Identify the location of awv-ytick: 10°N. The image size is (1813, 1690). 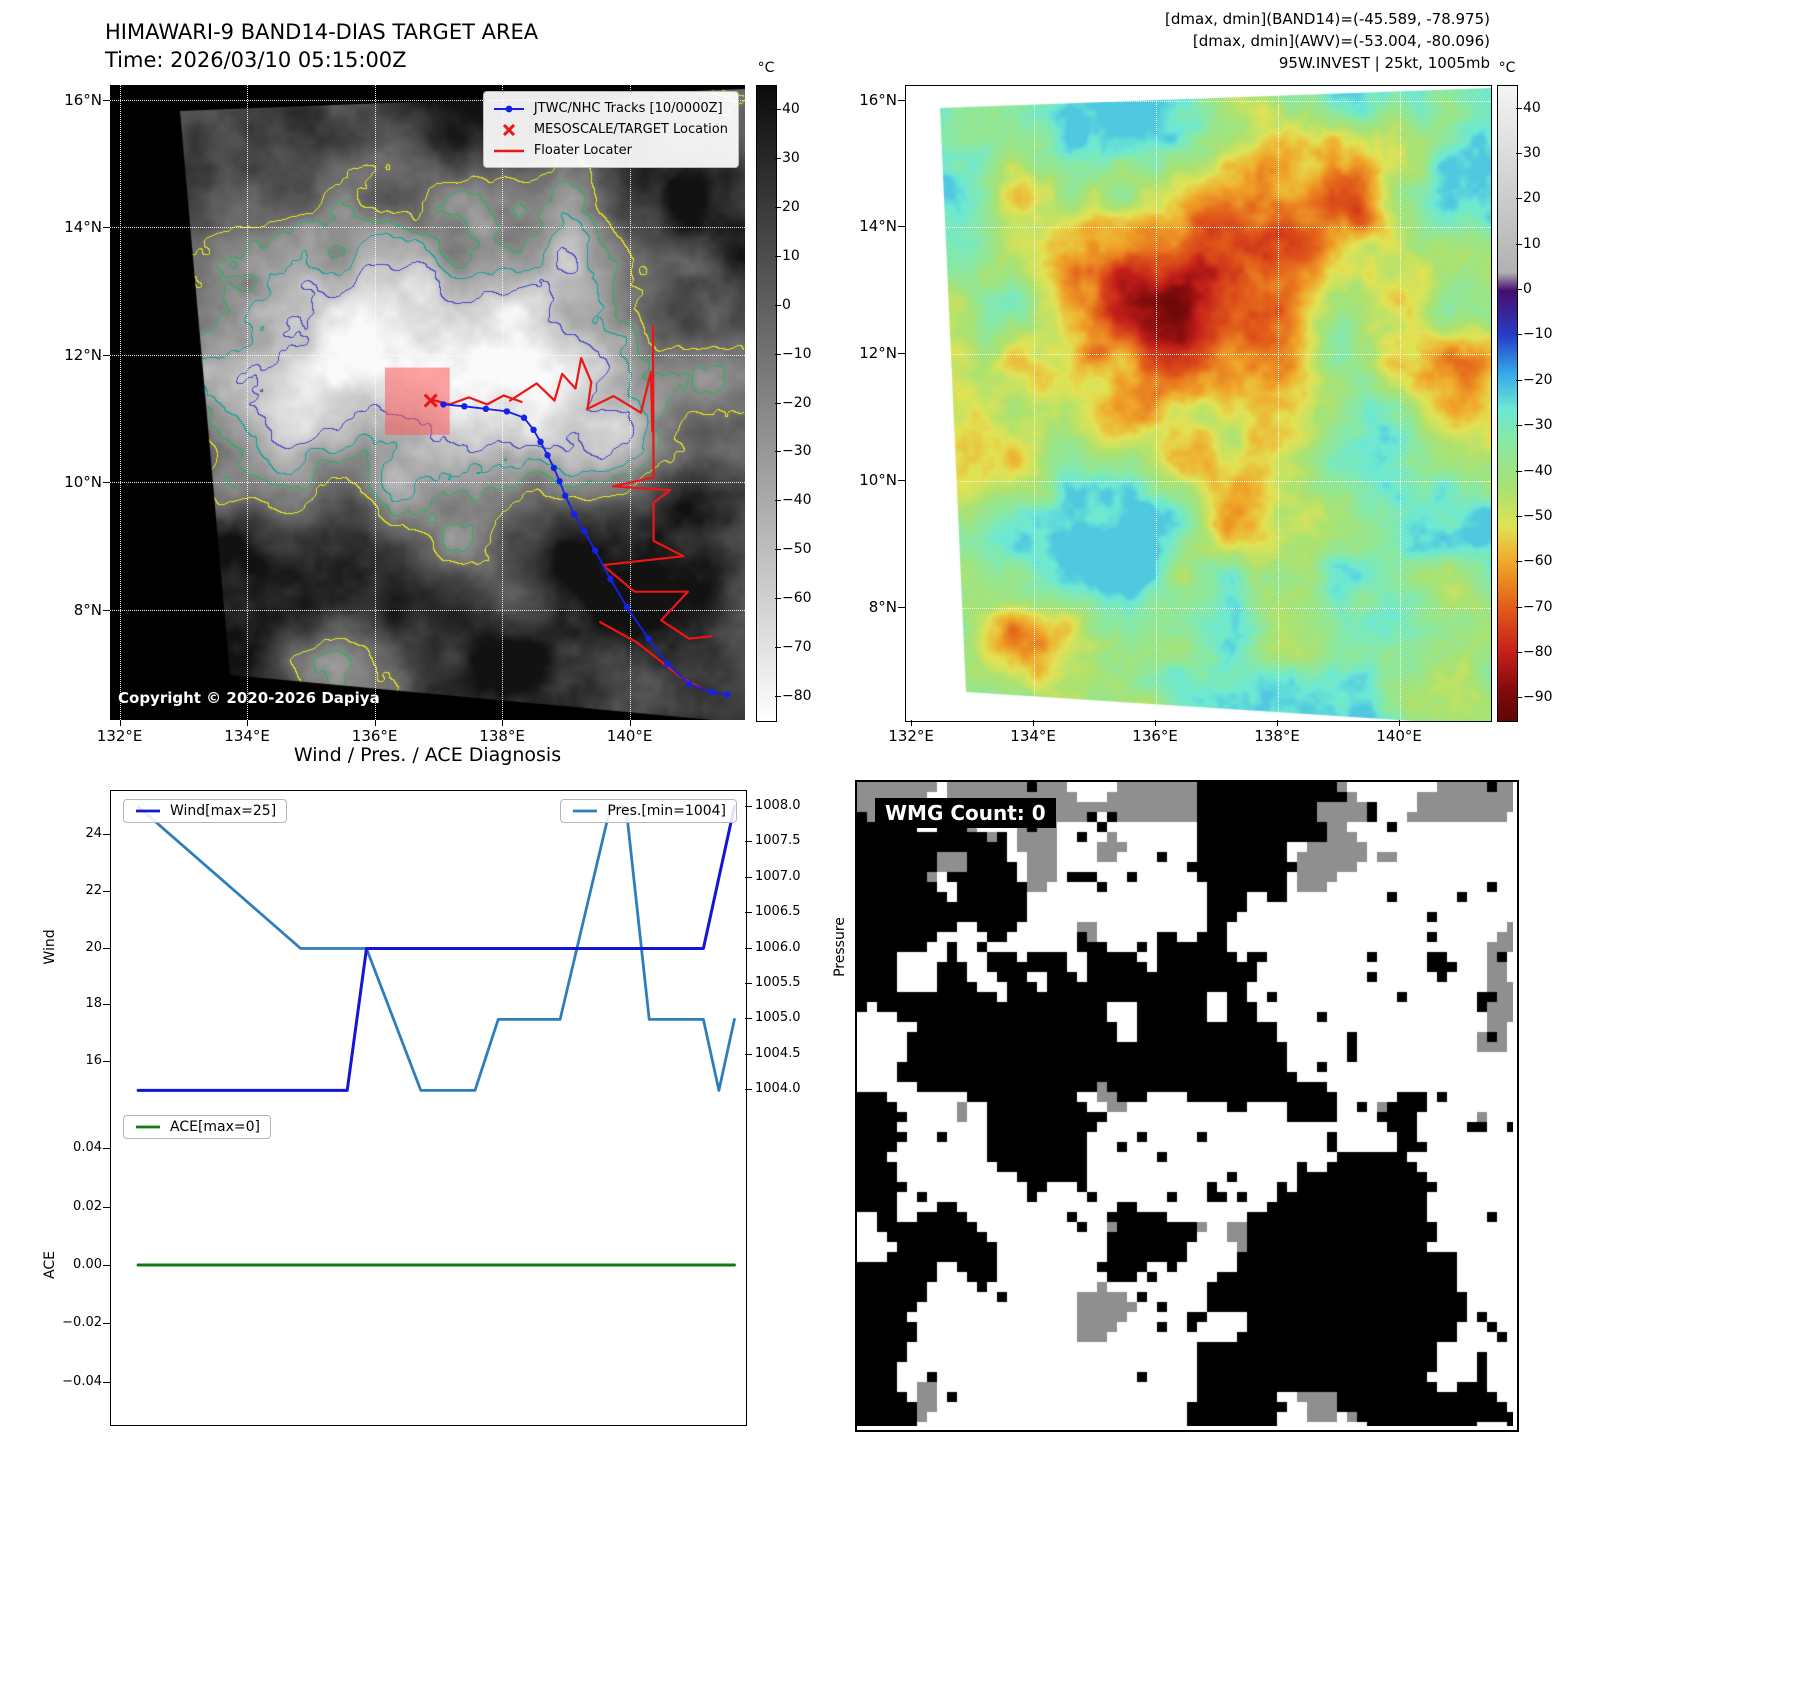
(878, 480).